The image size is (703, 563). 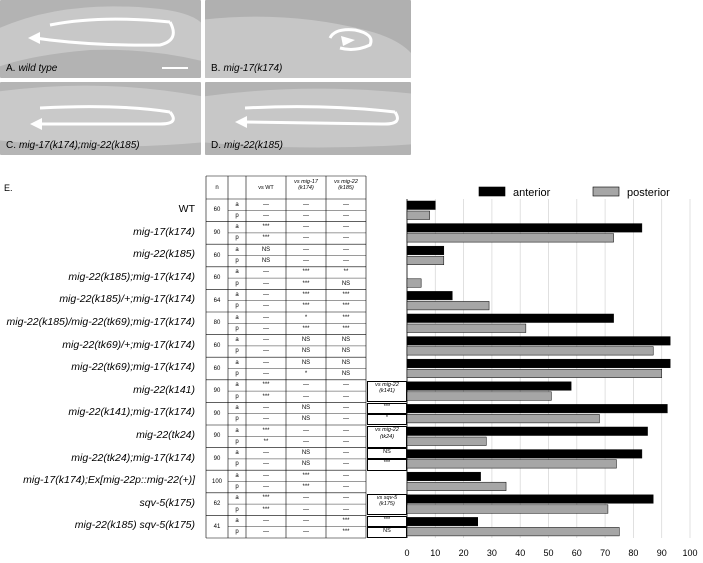 What do you see at coordinates (387, 384) in the screenshot?
I see `side-box-title: vs mig-22` at bounding box center [387, 384].